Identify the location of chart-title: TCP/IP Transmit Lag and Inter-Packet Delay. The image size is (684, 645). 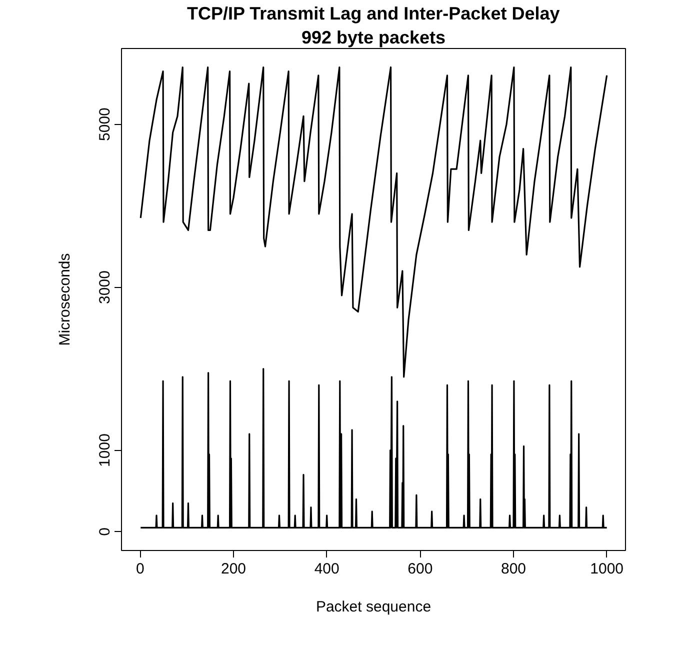
(373, 14).